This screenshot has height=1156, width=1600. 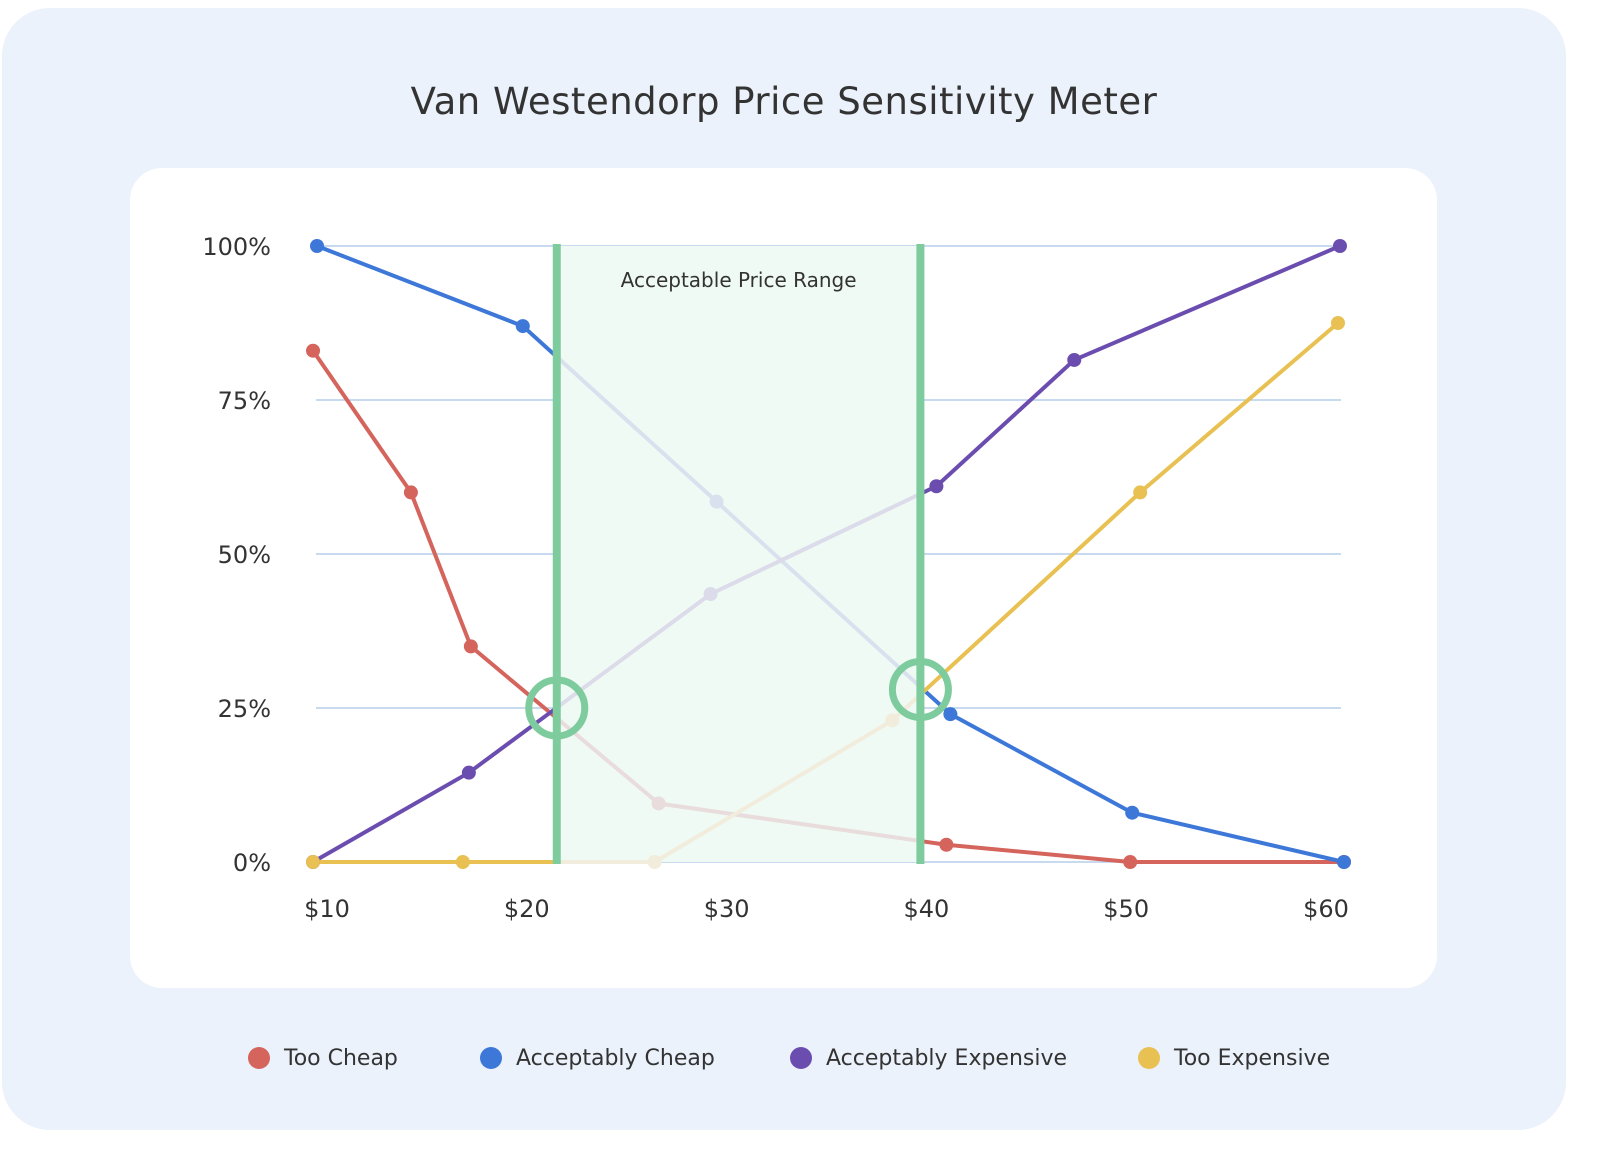 I want to click on legend-label: Too Cheap, so click(x=341, y=1058).